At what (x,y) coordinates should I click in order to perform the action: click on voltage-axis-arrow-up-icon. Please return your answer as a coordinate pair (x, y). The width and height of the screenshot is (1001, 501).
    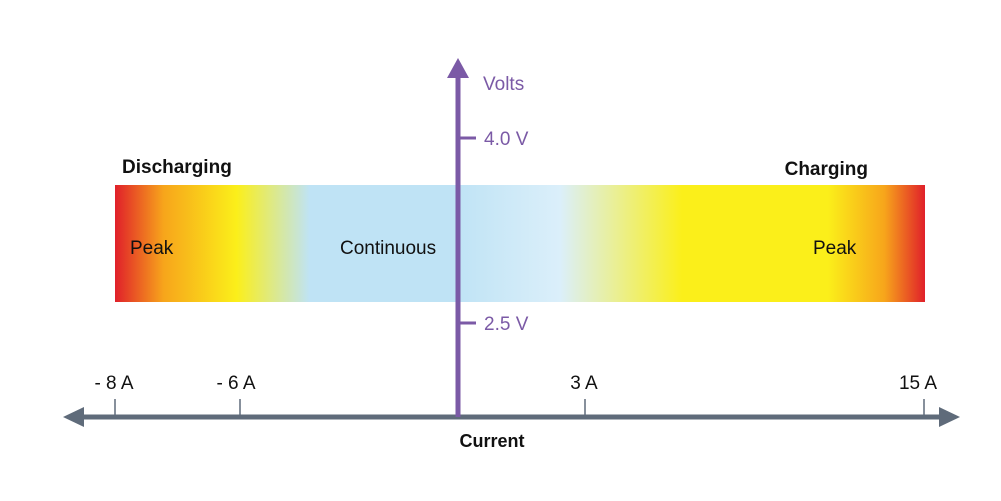
    Looking at the image, I should click on (458, 68).